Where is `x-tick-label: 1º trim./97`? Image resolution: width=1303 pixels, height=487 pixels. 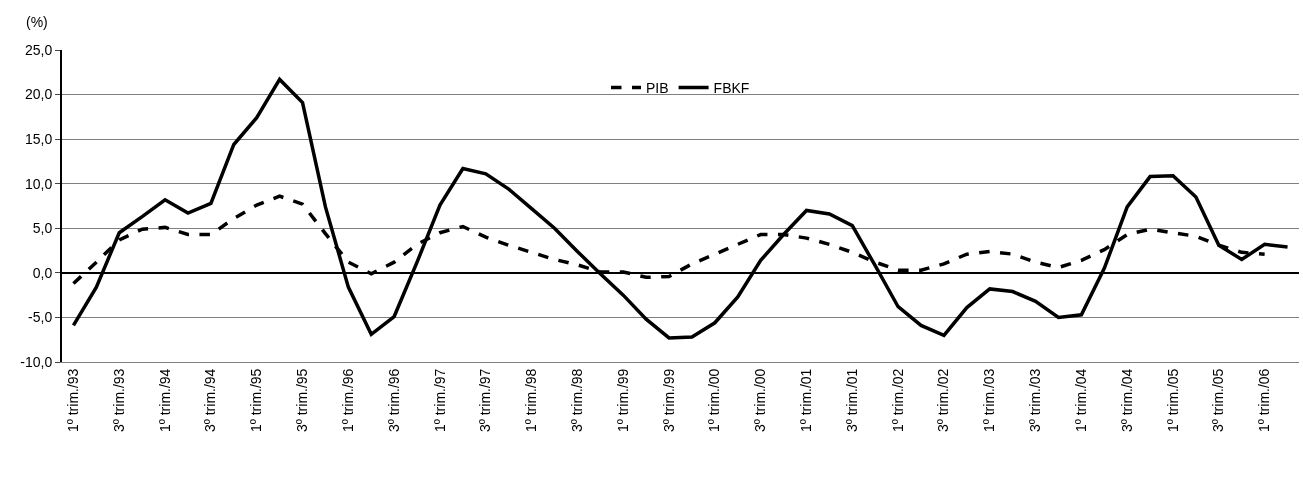 x-tick-label: 1º trim./97 is located at coordinates (439, 400).